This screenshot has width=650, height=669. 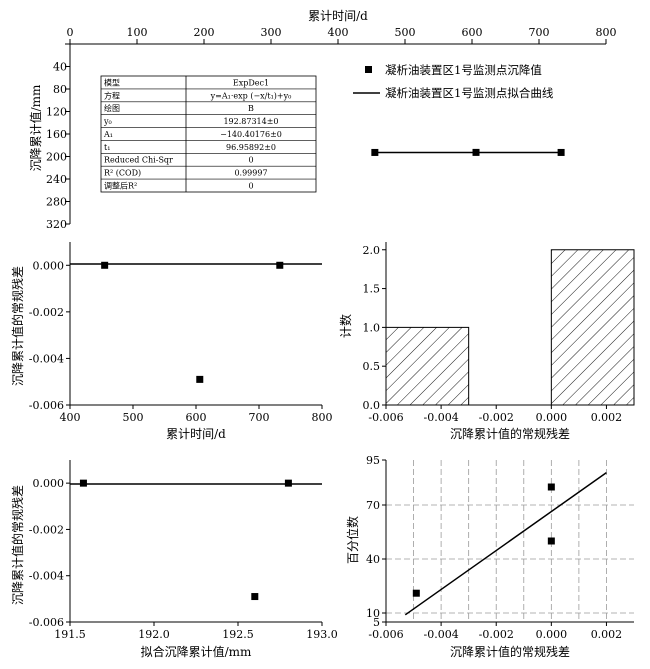 What do you see at coordinates (49, 483) in the screenshot?
I see `p4-y-tick-label-0: 0.000` at bounding box center [49, 483].